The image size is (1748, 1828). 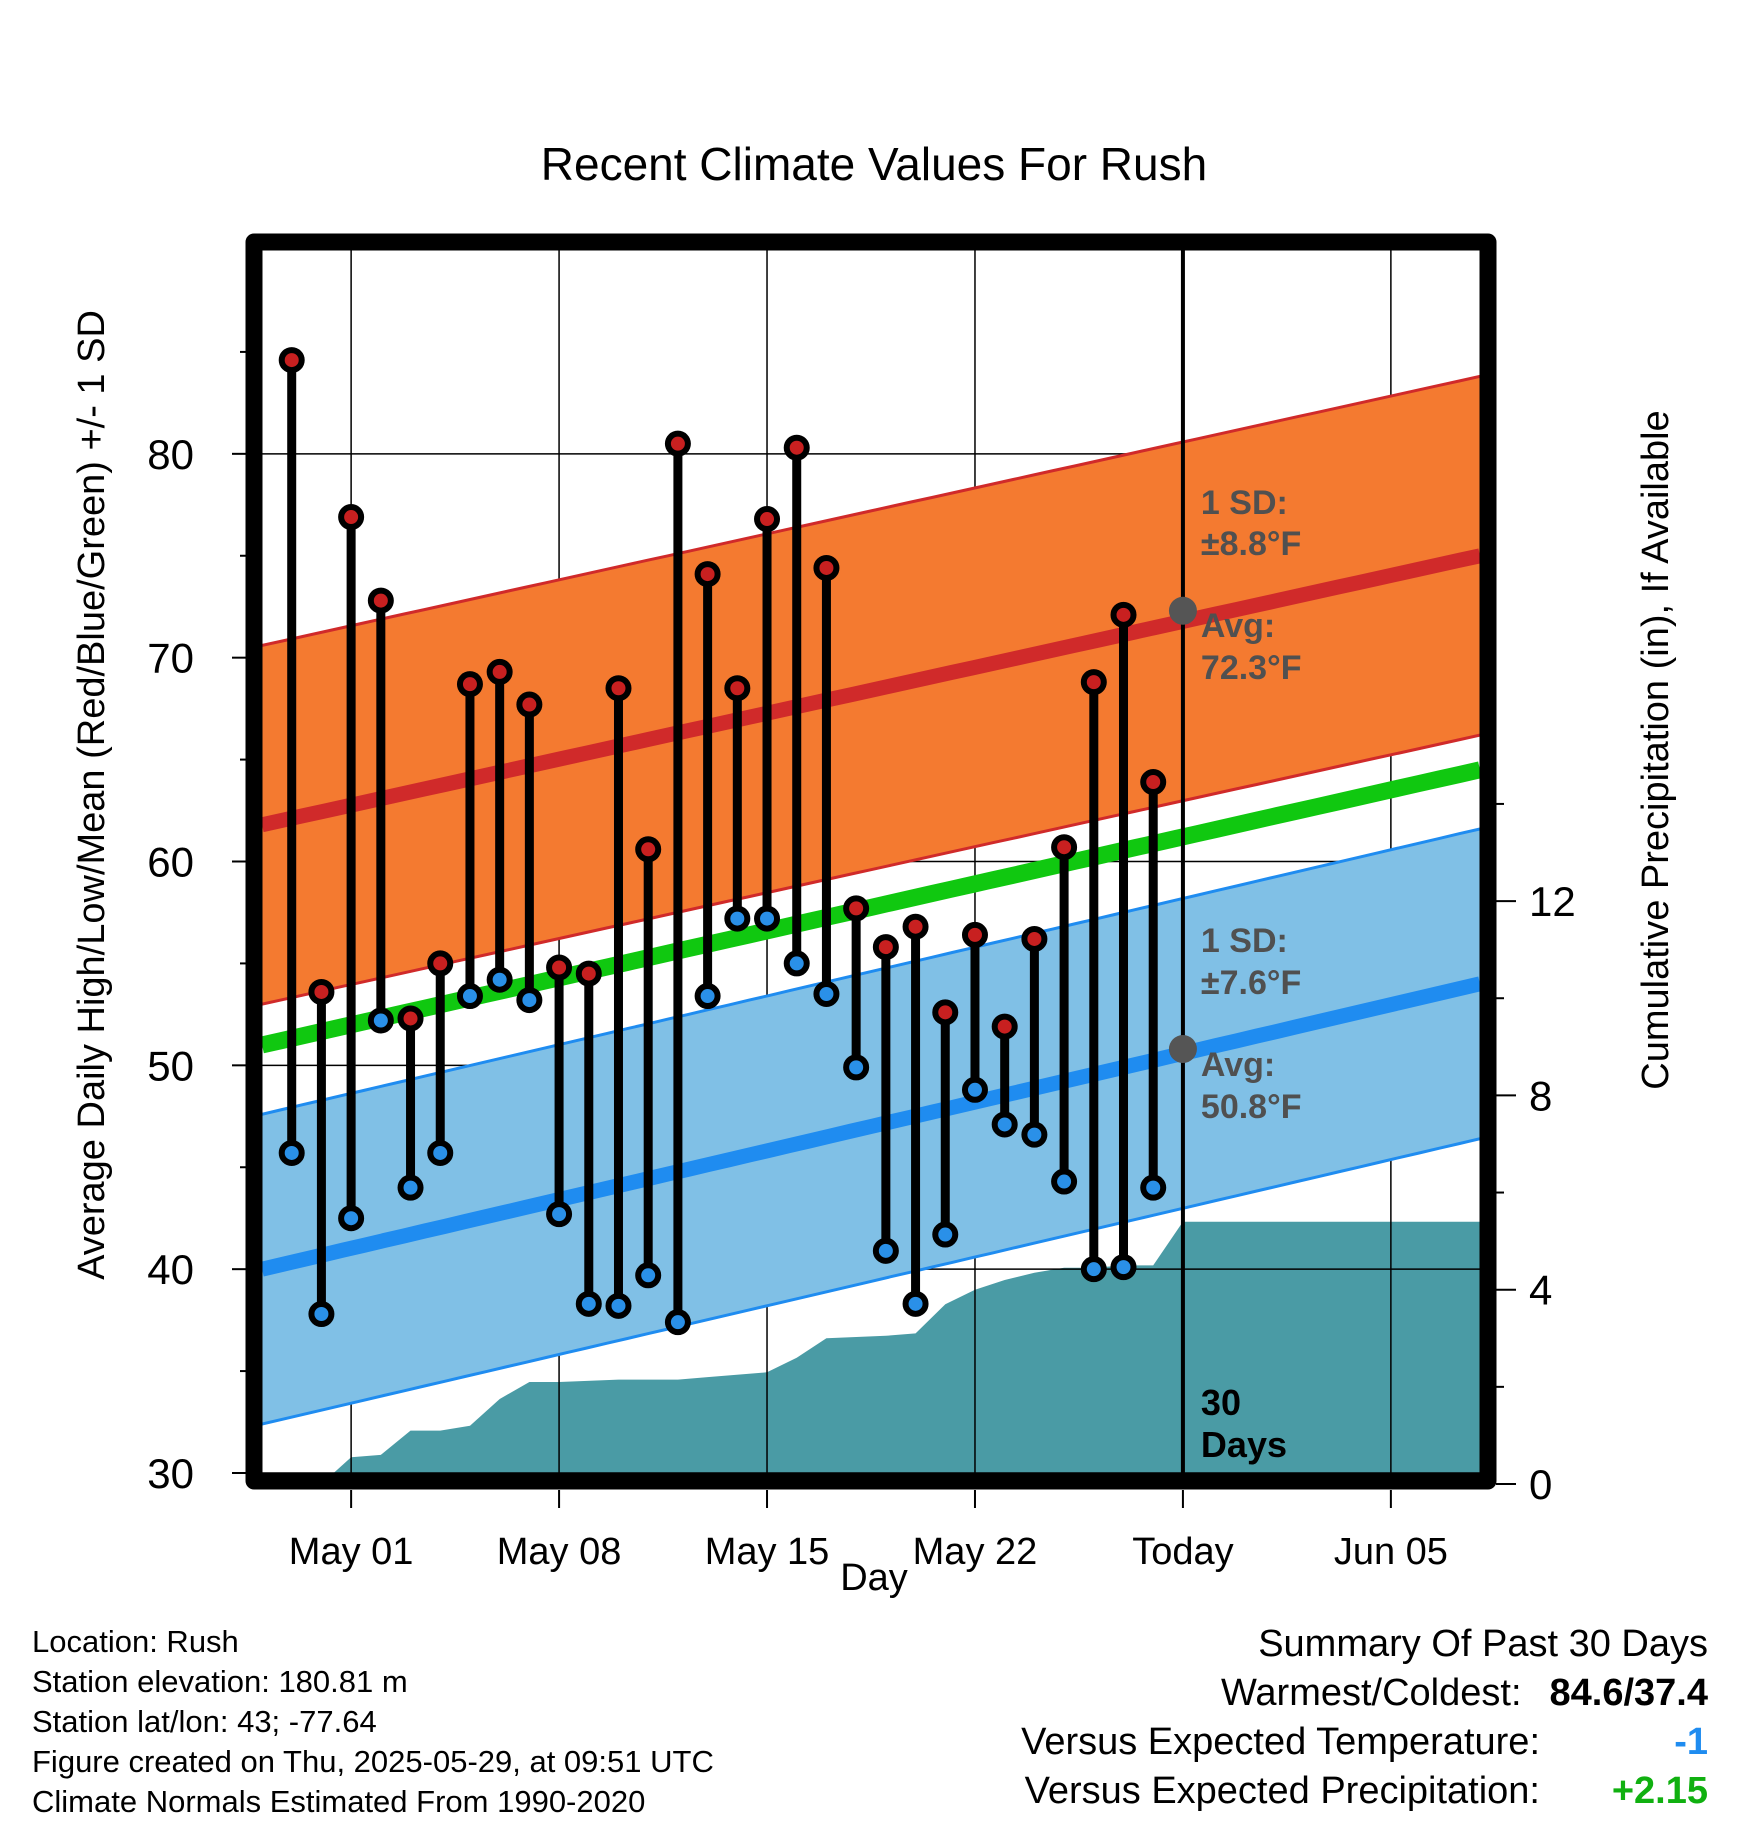 I want to click on high-sd-value: ±8.8°F, so click(x=1251, y=544).